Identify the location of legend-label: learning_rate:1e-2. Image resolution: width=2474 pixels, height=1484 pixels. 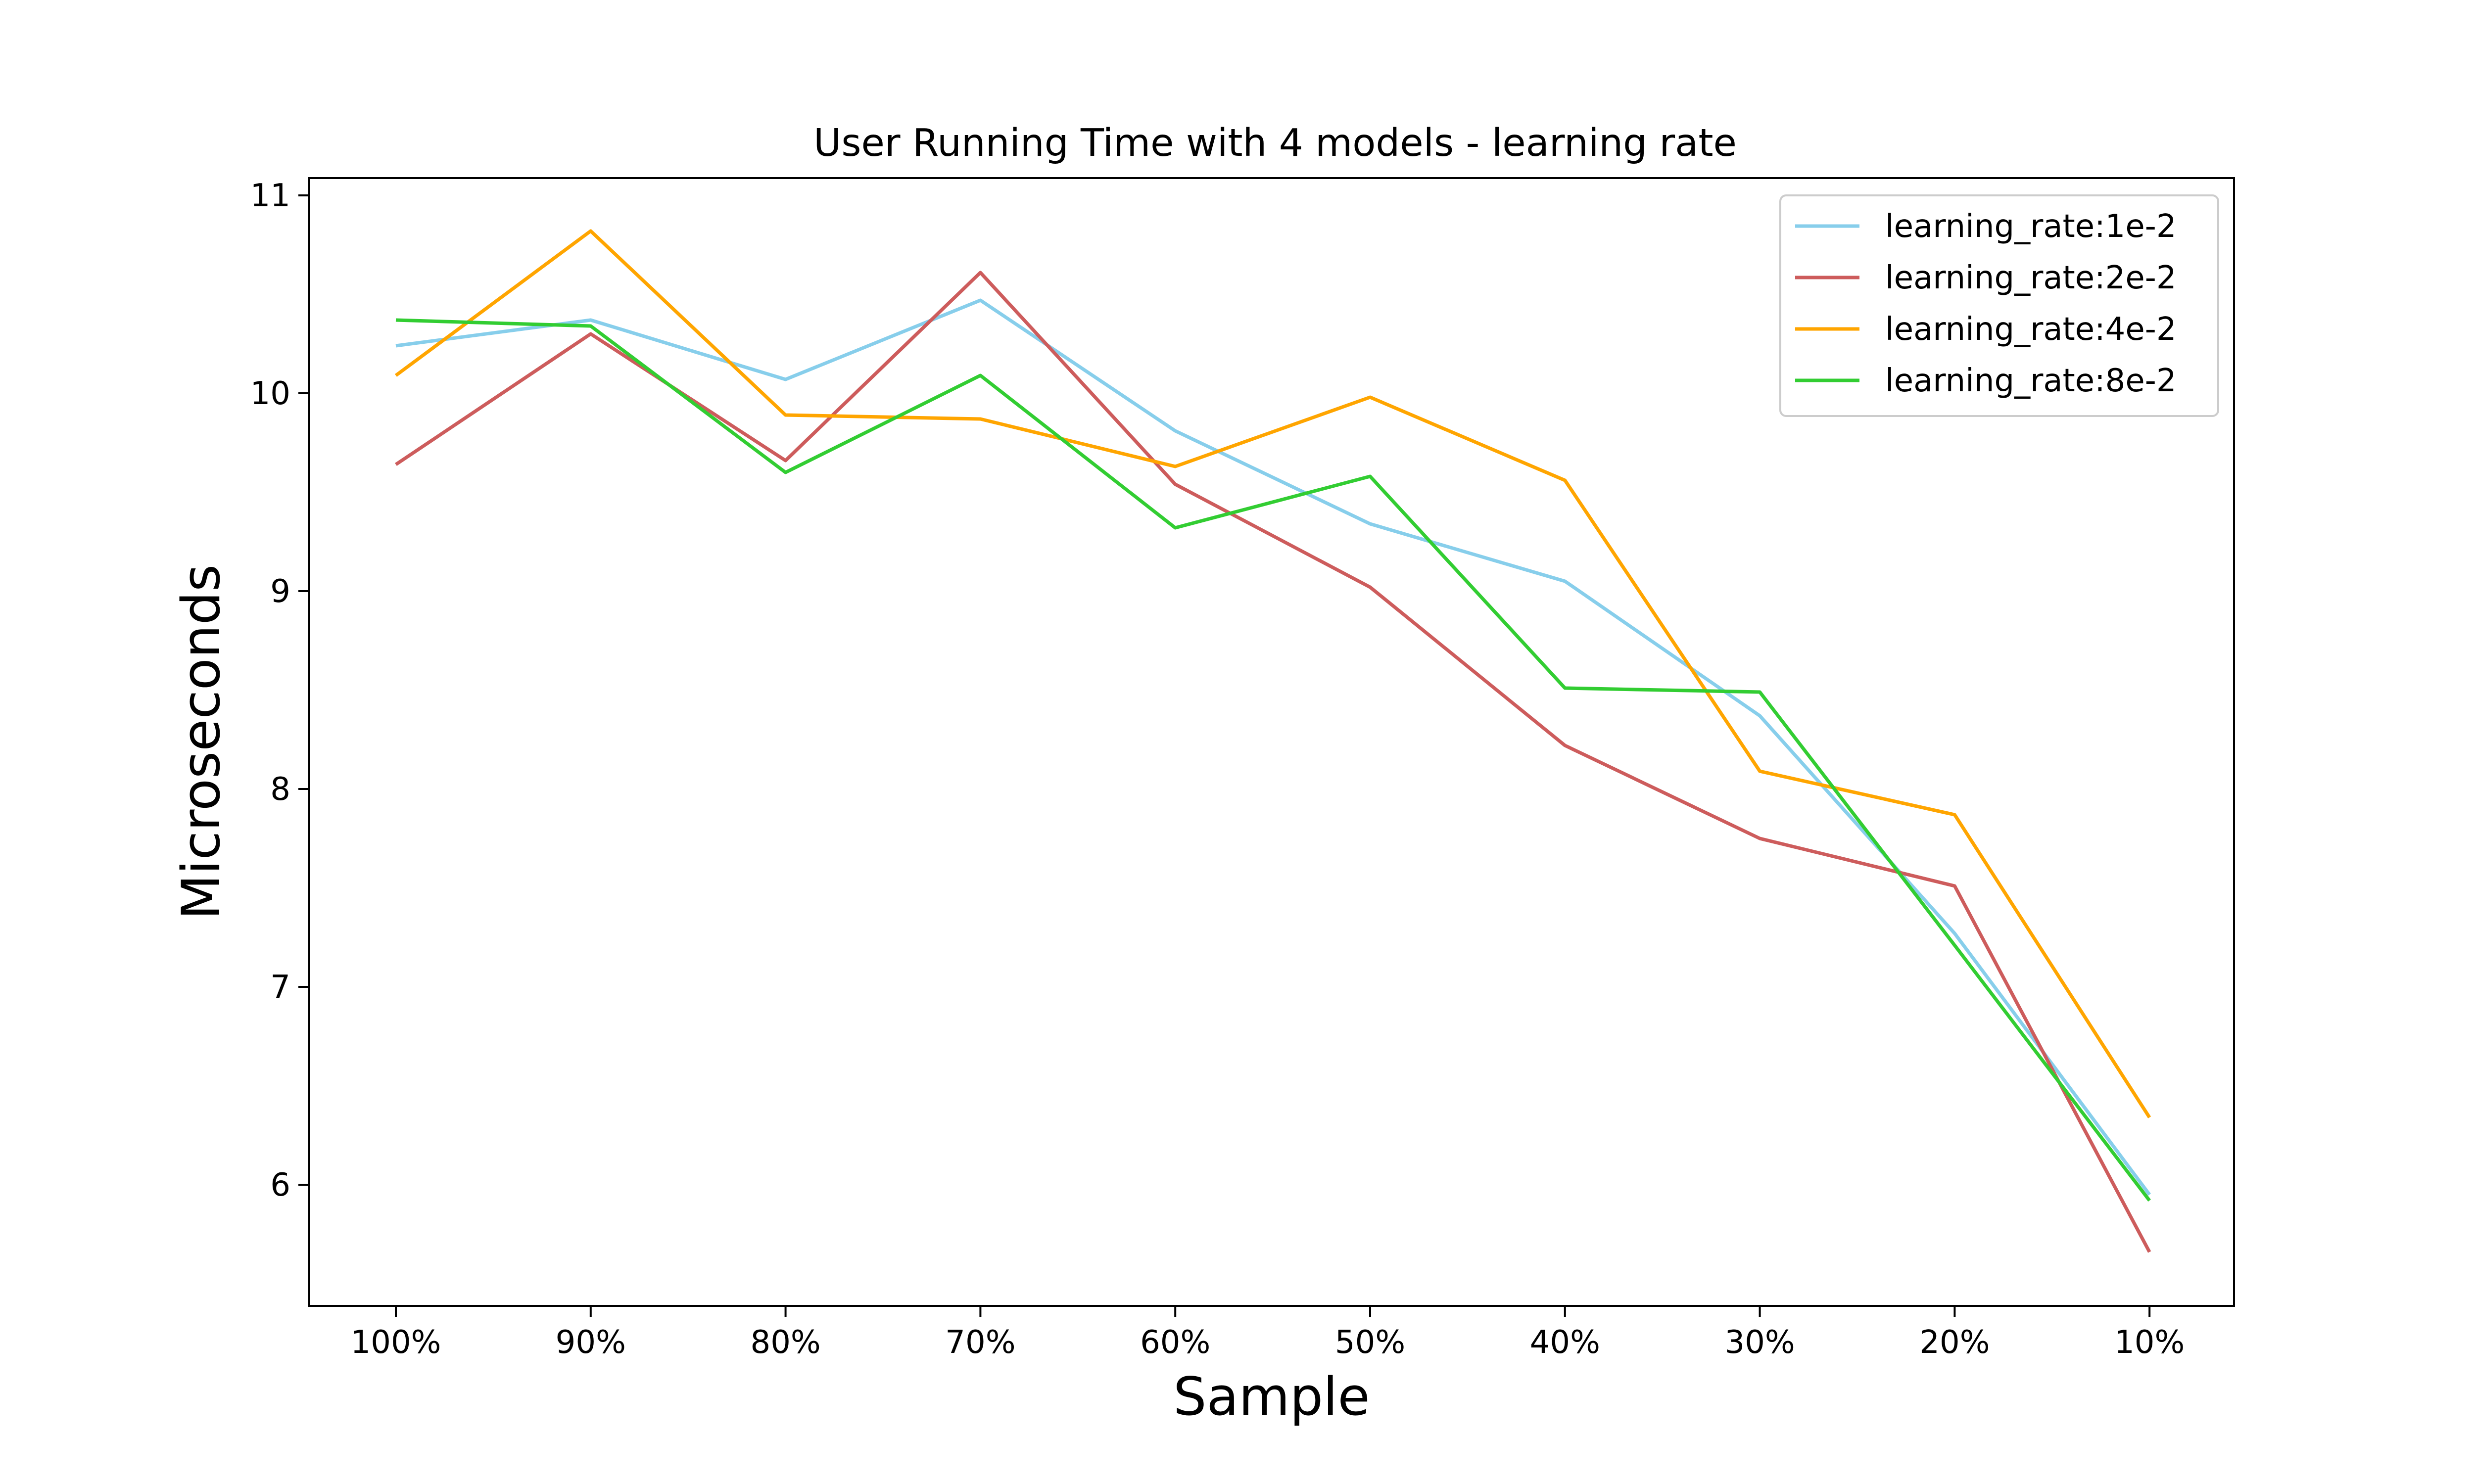
(2031, 226).